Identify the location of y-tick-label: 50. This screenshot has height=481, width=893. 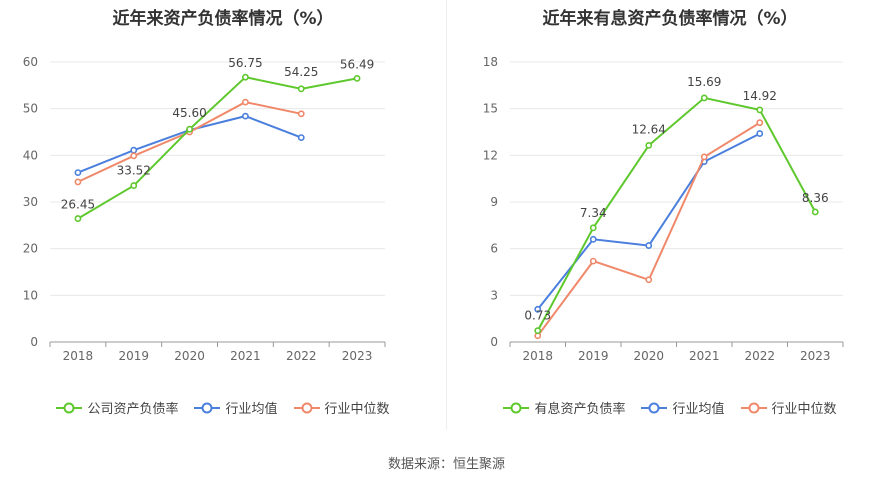
(30, 109).